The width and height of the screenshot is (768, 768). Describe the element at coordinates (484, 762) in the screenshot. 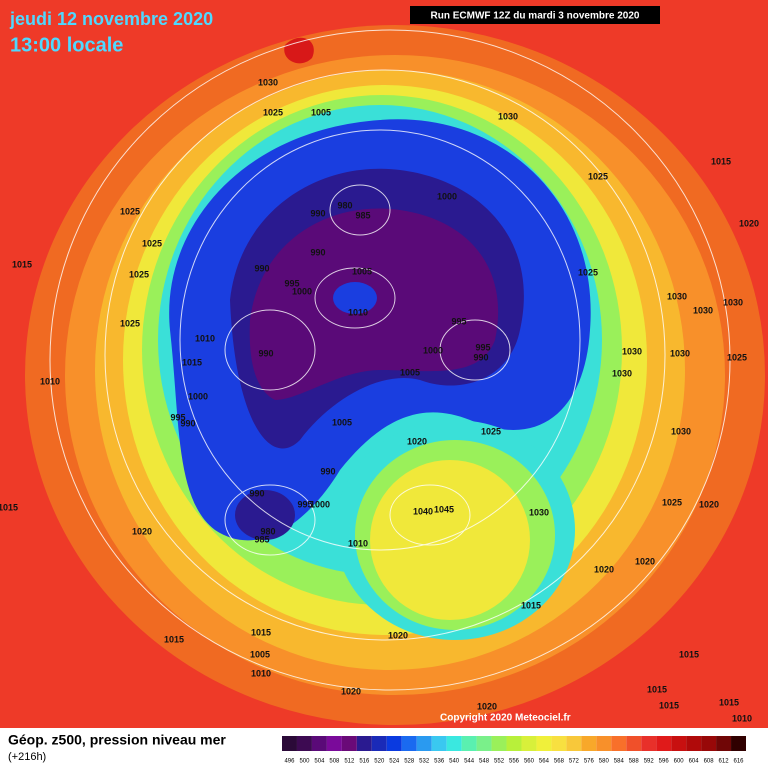

I see `legend-label: 548` at that location.